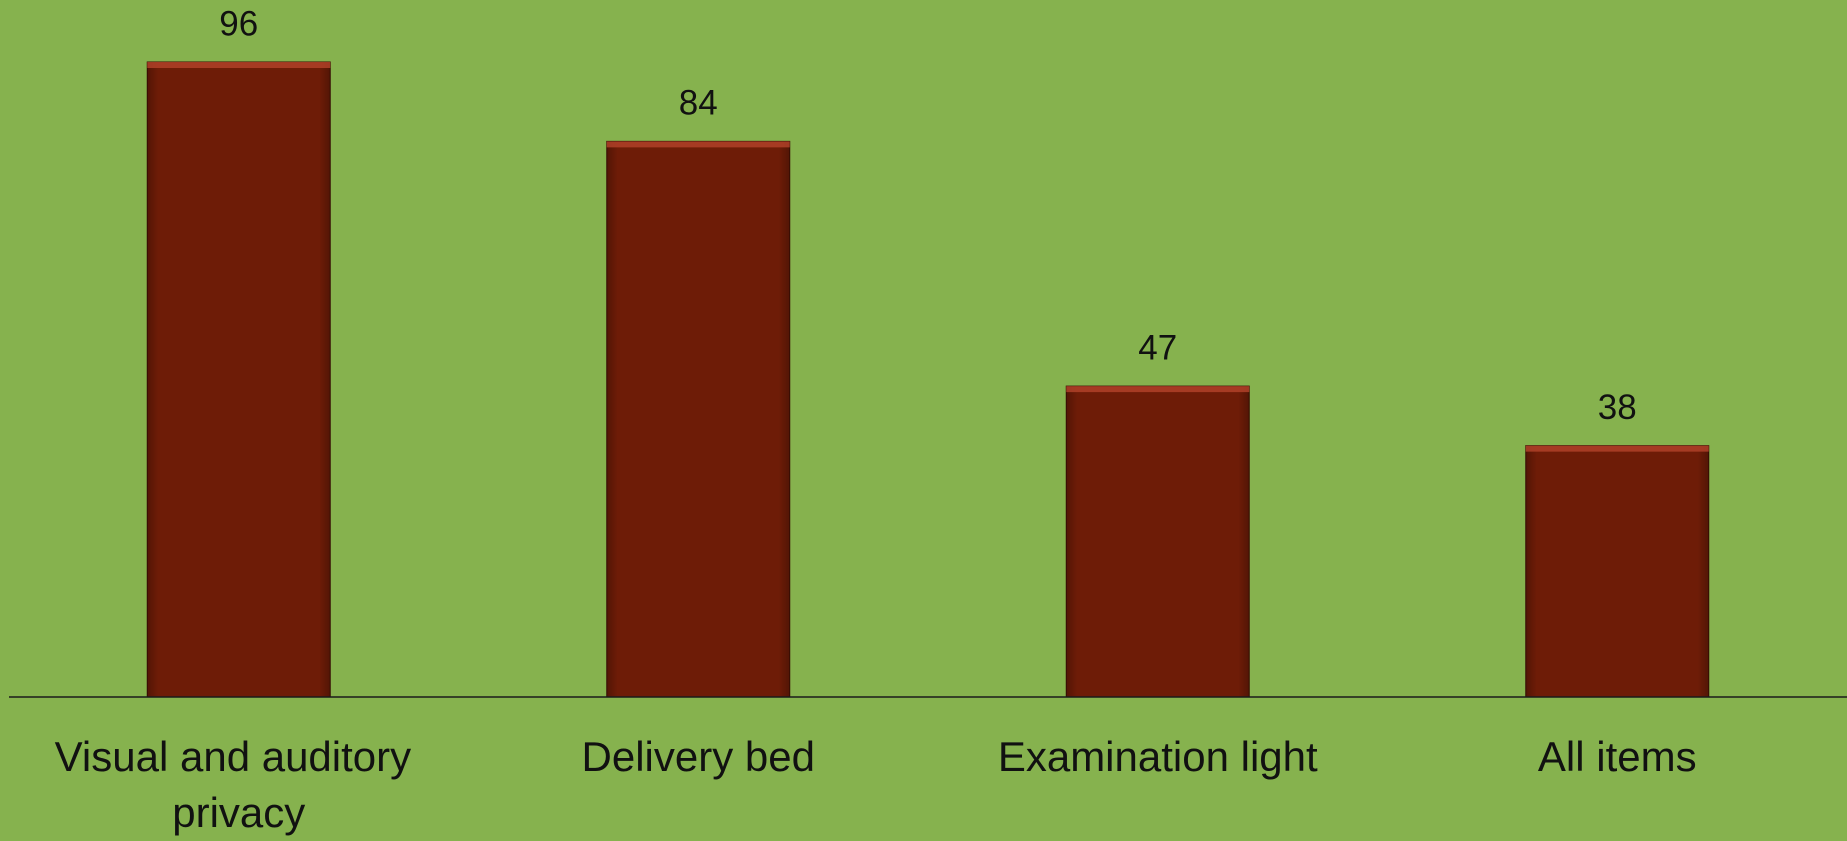 This screenshot has width=1847, height=841. Describe the element at coordinates (698, 756) in the screenshot. I see `x-tick-label: Delivery bed` at that location.